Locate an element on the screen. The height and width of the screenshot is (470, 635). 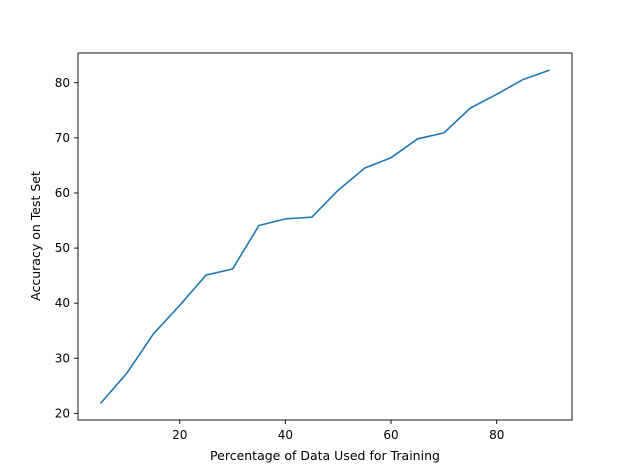
x-tick-label: 40 is located at coordinates (285, 435).